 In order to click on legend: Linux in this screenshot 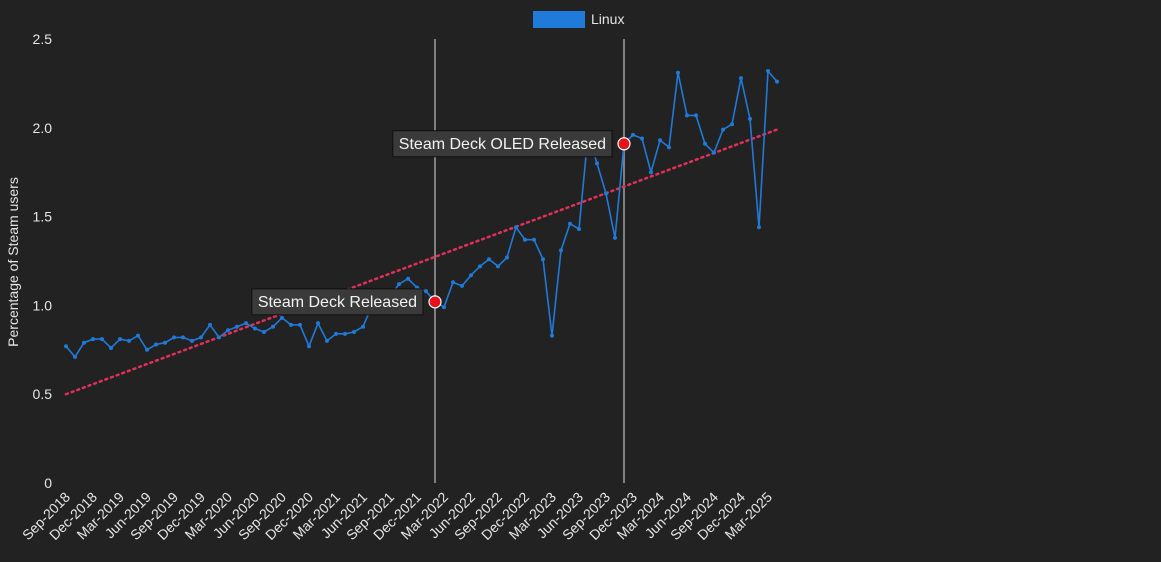, I will do `click(578, 19)`.